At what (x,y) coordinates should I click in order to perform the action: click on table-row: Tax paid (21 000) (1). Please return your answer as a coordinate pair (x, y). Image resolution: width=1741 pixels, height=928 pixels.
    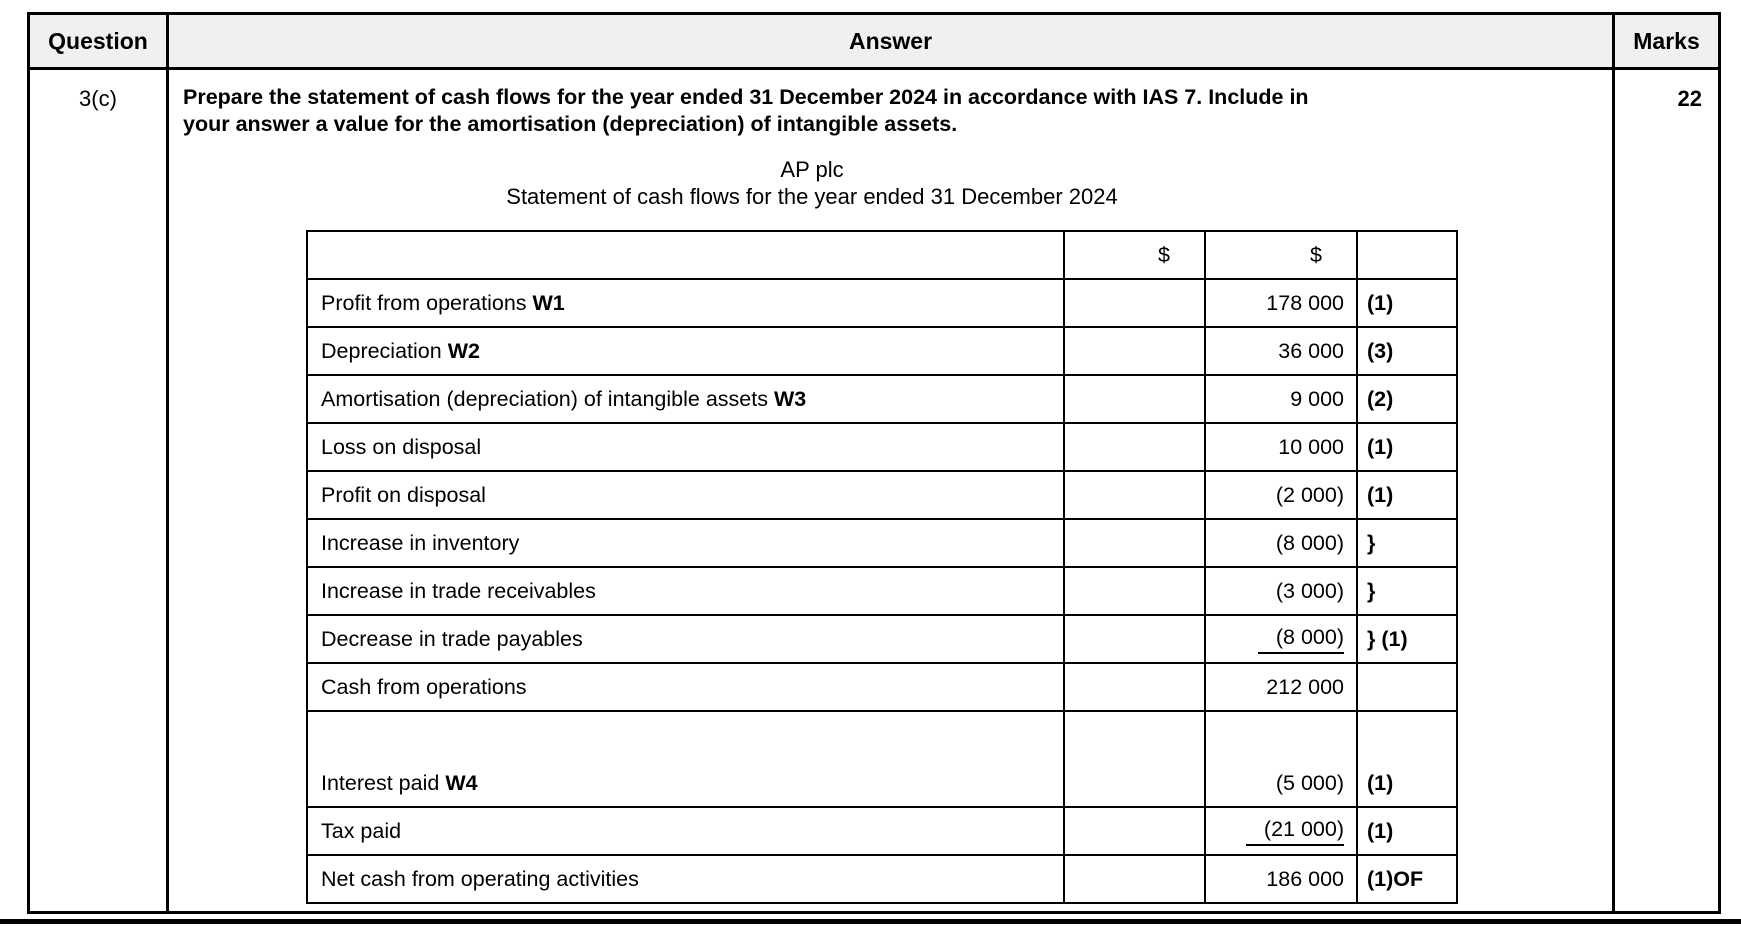
    Looking at the image, I should click on (882, 831).